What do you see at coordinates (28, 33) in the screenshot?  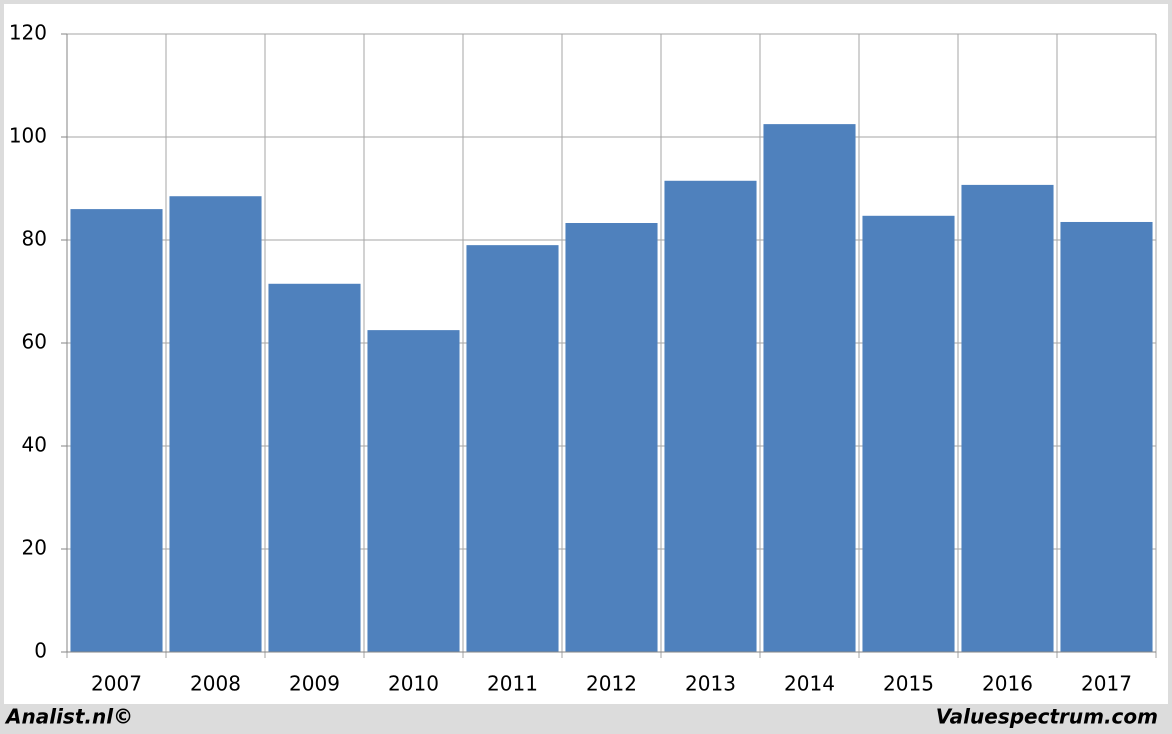 I see `y-tick-label: 120` at bounding box center [28, 33].